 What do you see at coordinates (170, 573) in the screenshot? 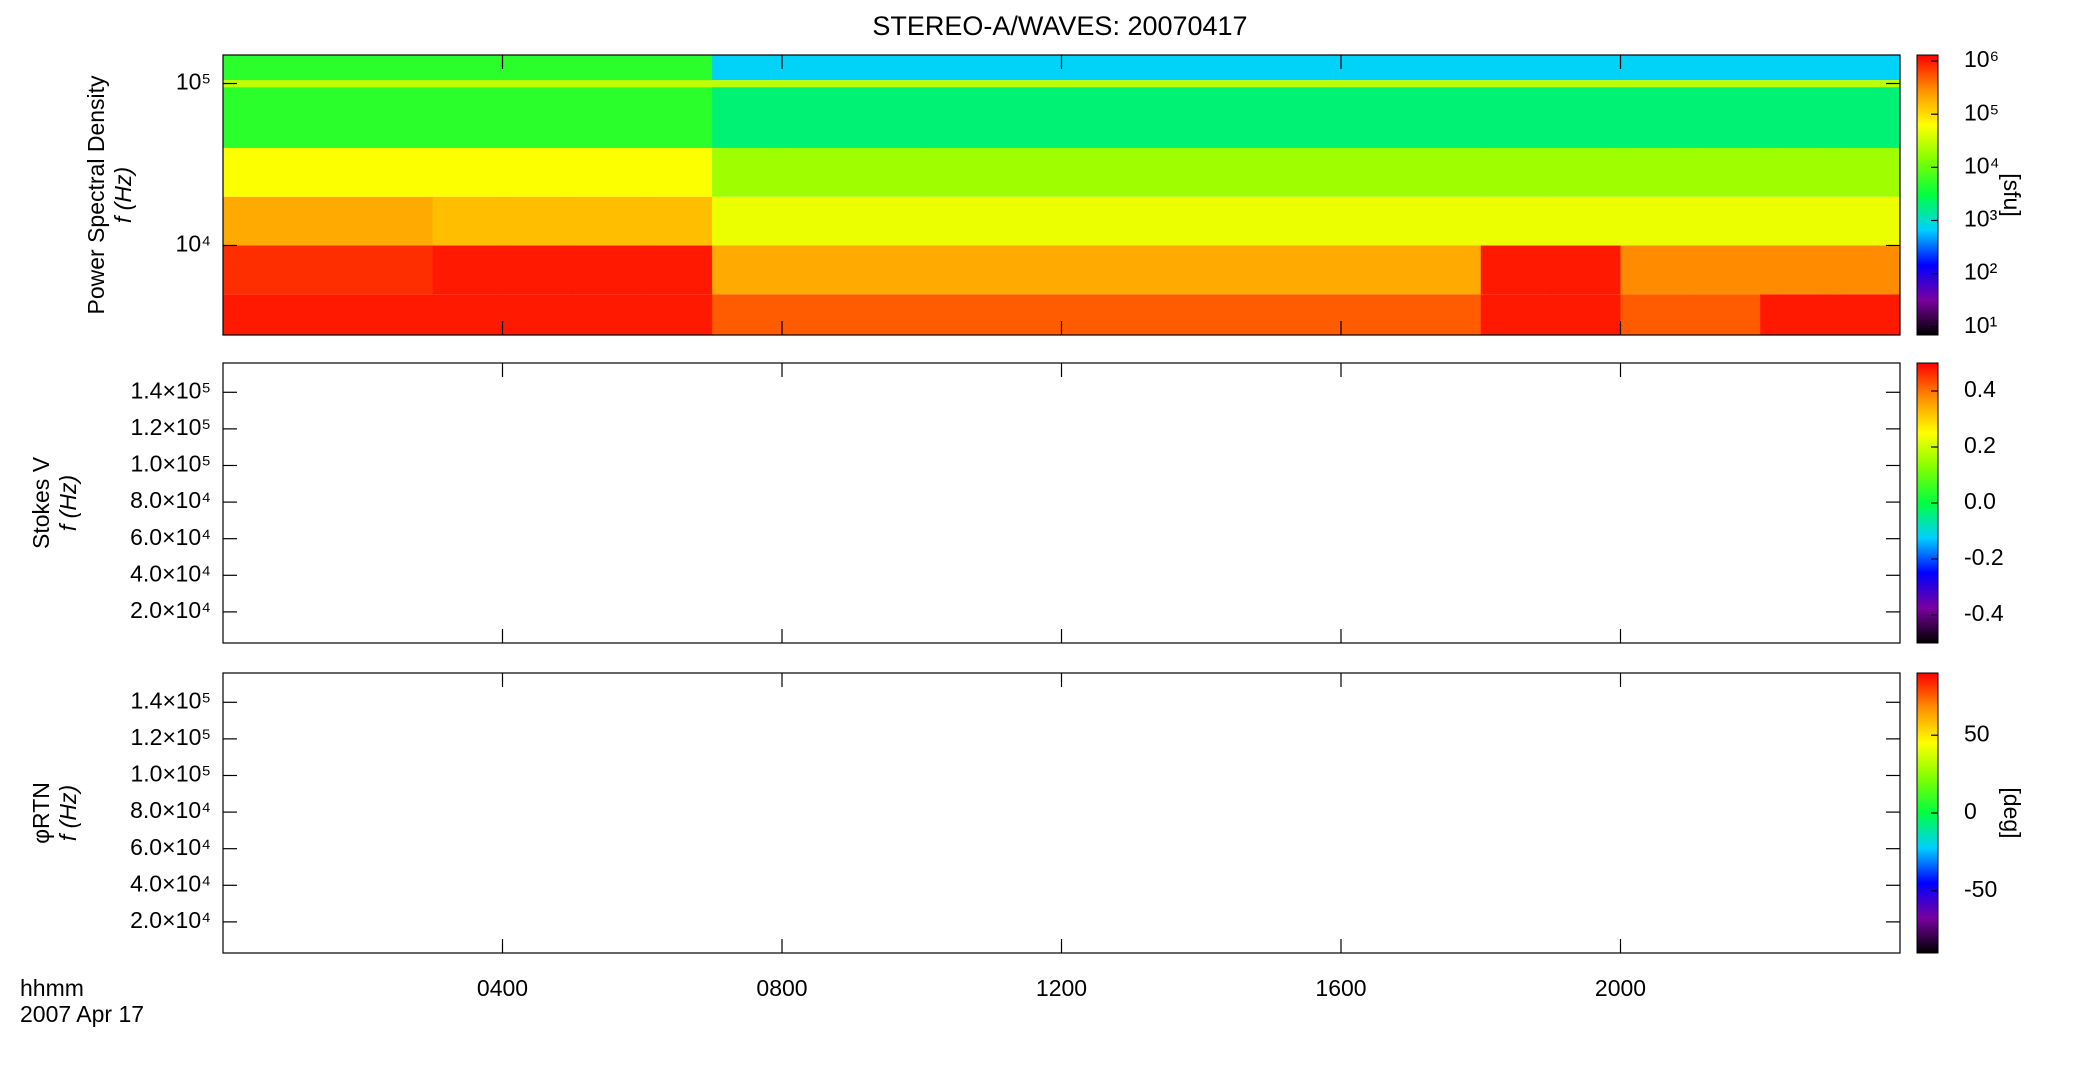
I see `y-tick-label: 4.0×10⁴` at bounding box center [170, 573].